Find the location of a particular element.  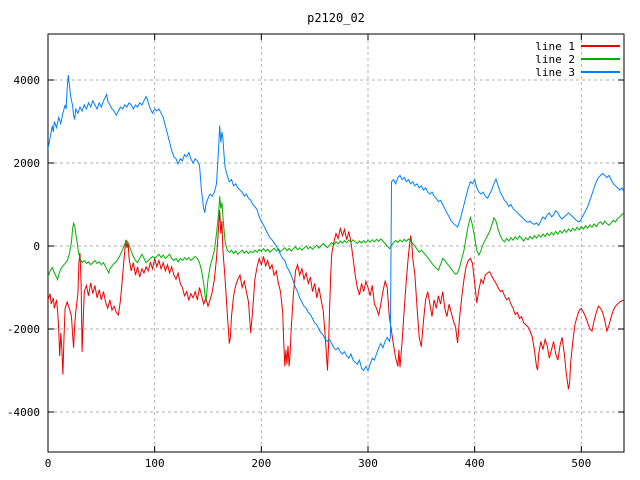

chart-title: p2120_02 is located at coordinates (336, 18).